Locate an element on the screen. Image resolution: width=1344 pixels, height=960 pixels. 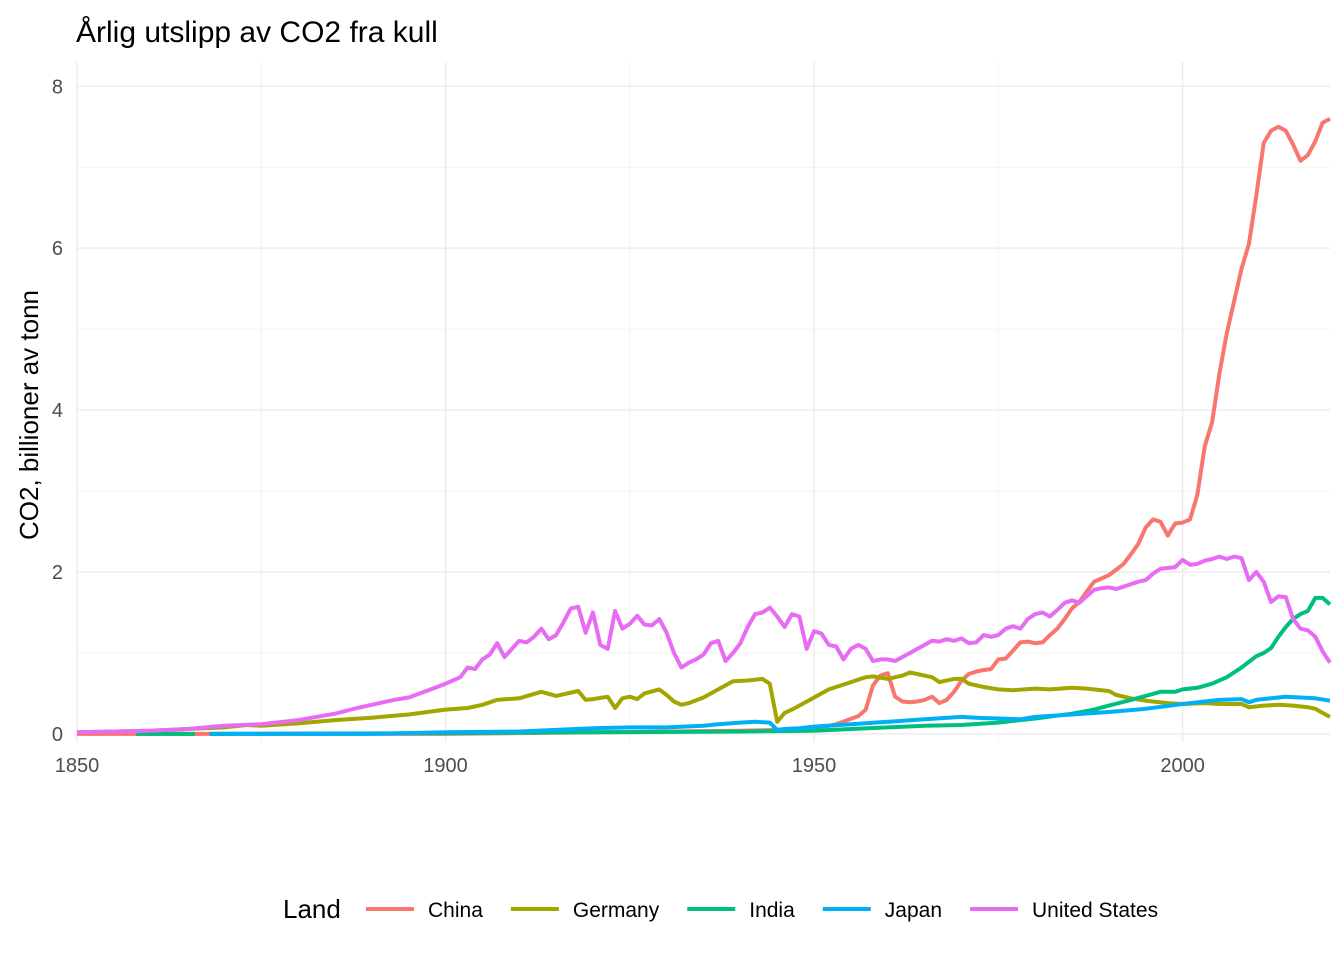
legend-items: China Germany India Japan United States is located at coordinates (762, 910).